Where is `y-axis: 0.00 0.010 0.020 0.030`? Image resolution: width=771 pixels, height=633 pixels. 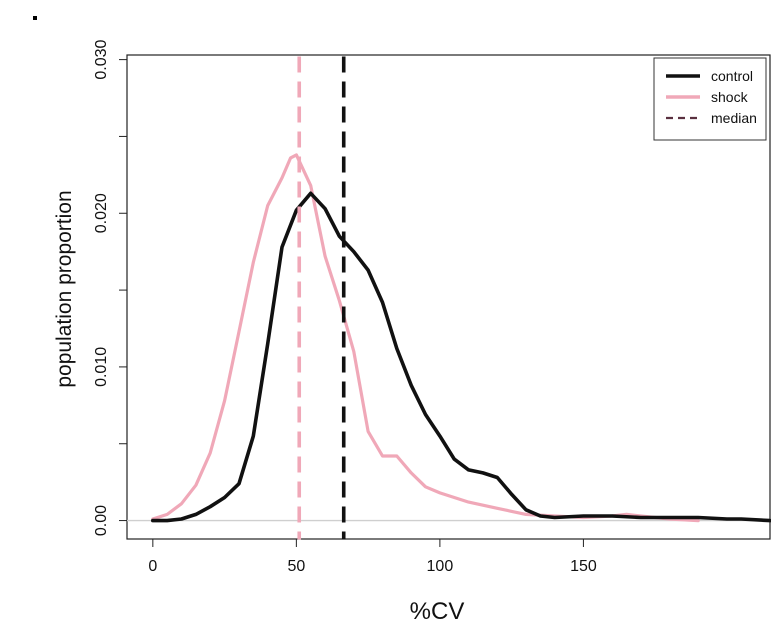 y-axis: 0.00 0.010 0.020 0.030 is located at coordinates (110, 287).